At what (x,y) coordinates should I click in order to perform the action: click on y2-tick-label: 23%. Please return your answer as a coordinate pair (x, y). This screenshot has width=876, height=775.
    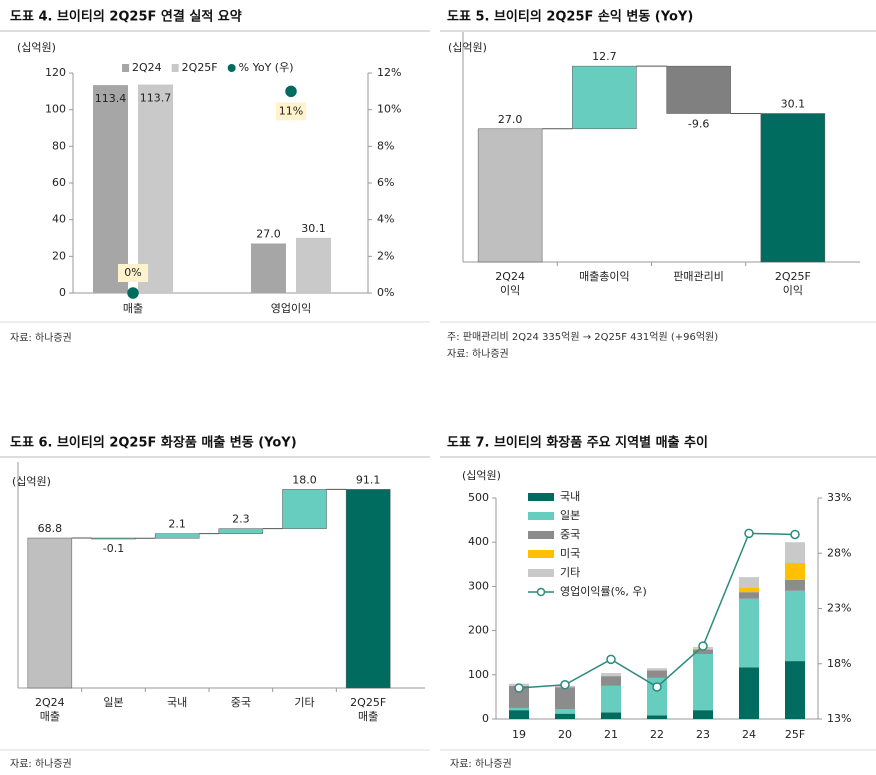
    Looking at the image, I should click on (839, 608).